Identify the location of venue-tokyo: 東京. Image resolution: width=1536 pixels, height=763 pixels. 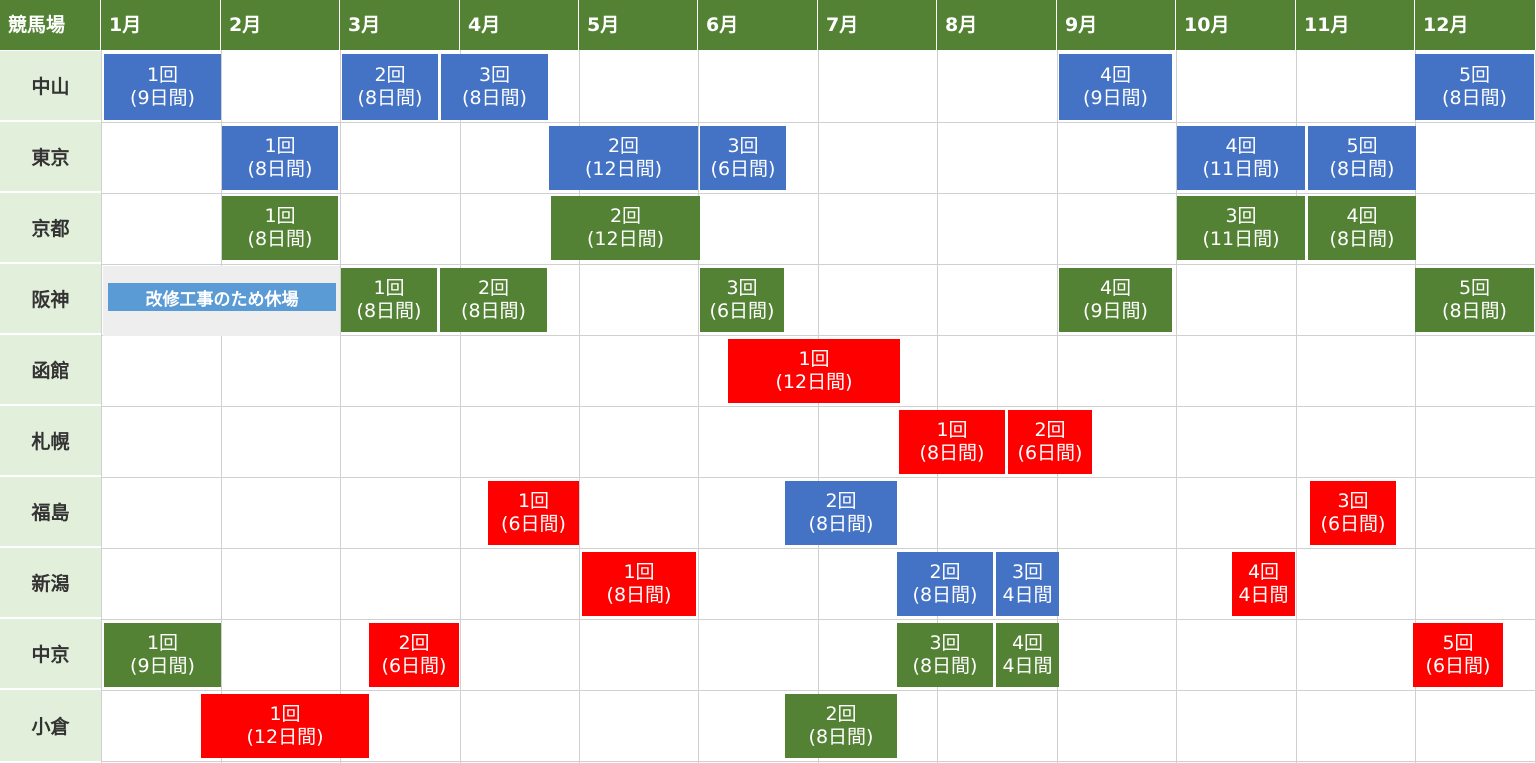
(50, 157).